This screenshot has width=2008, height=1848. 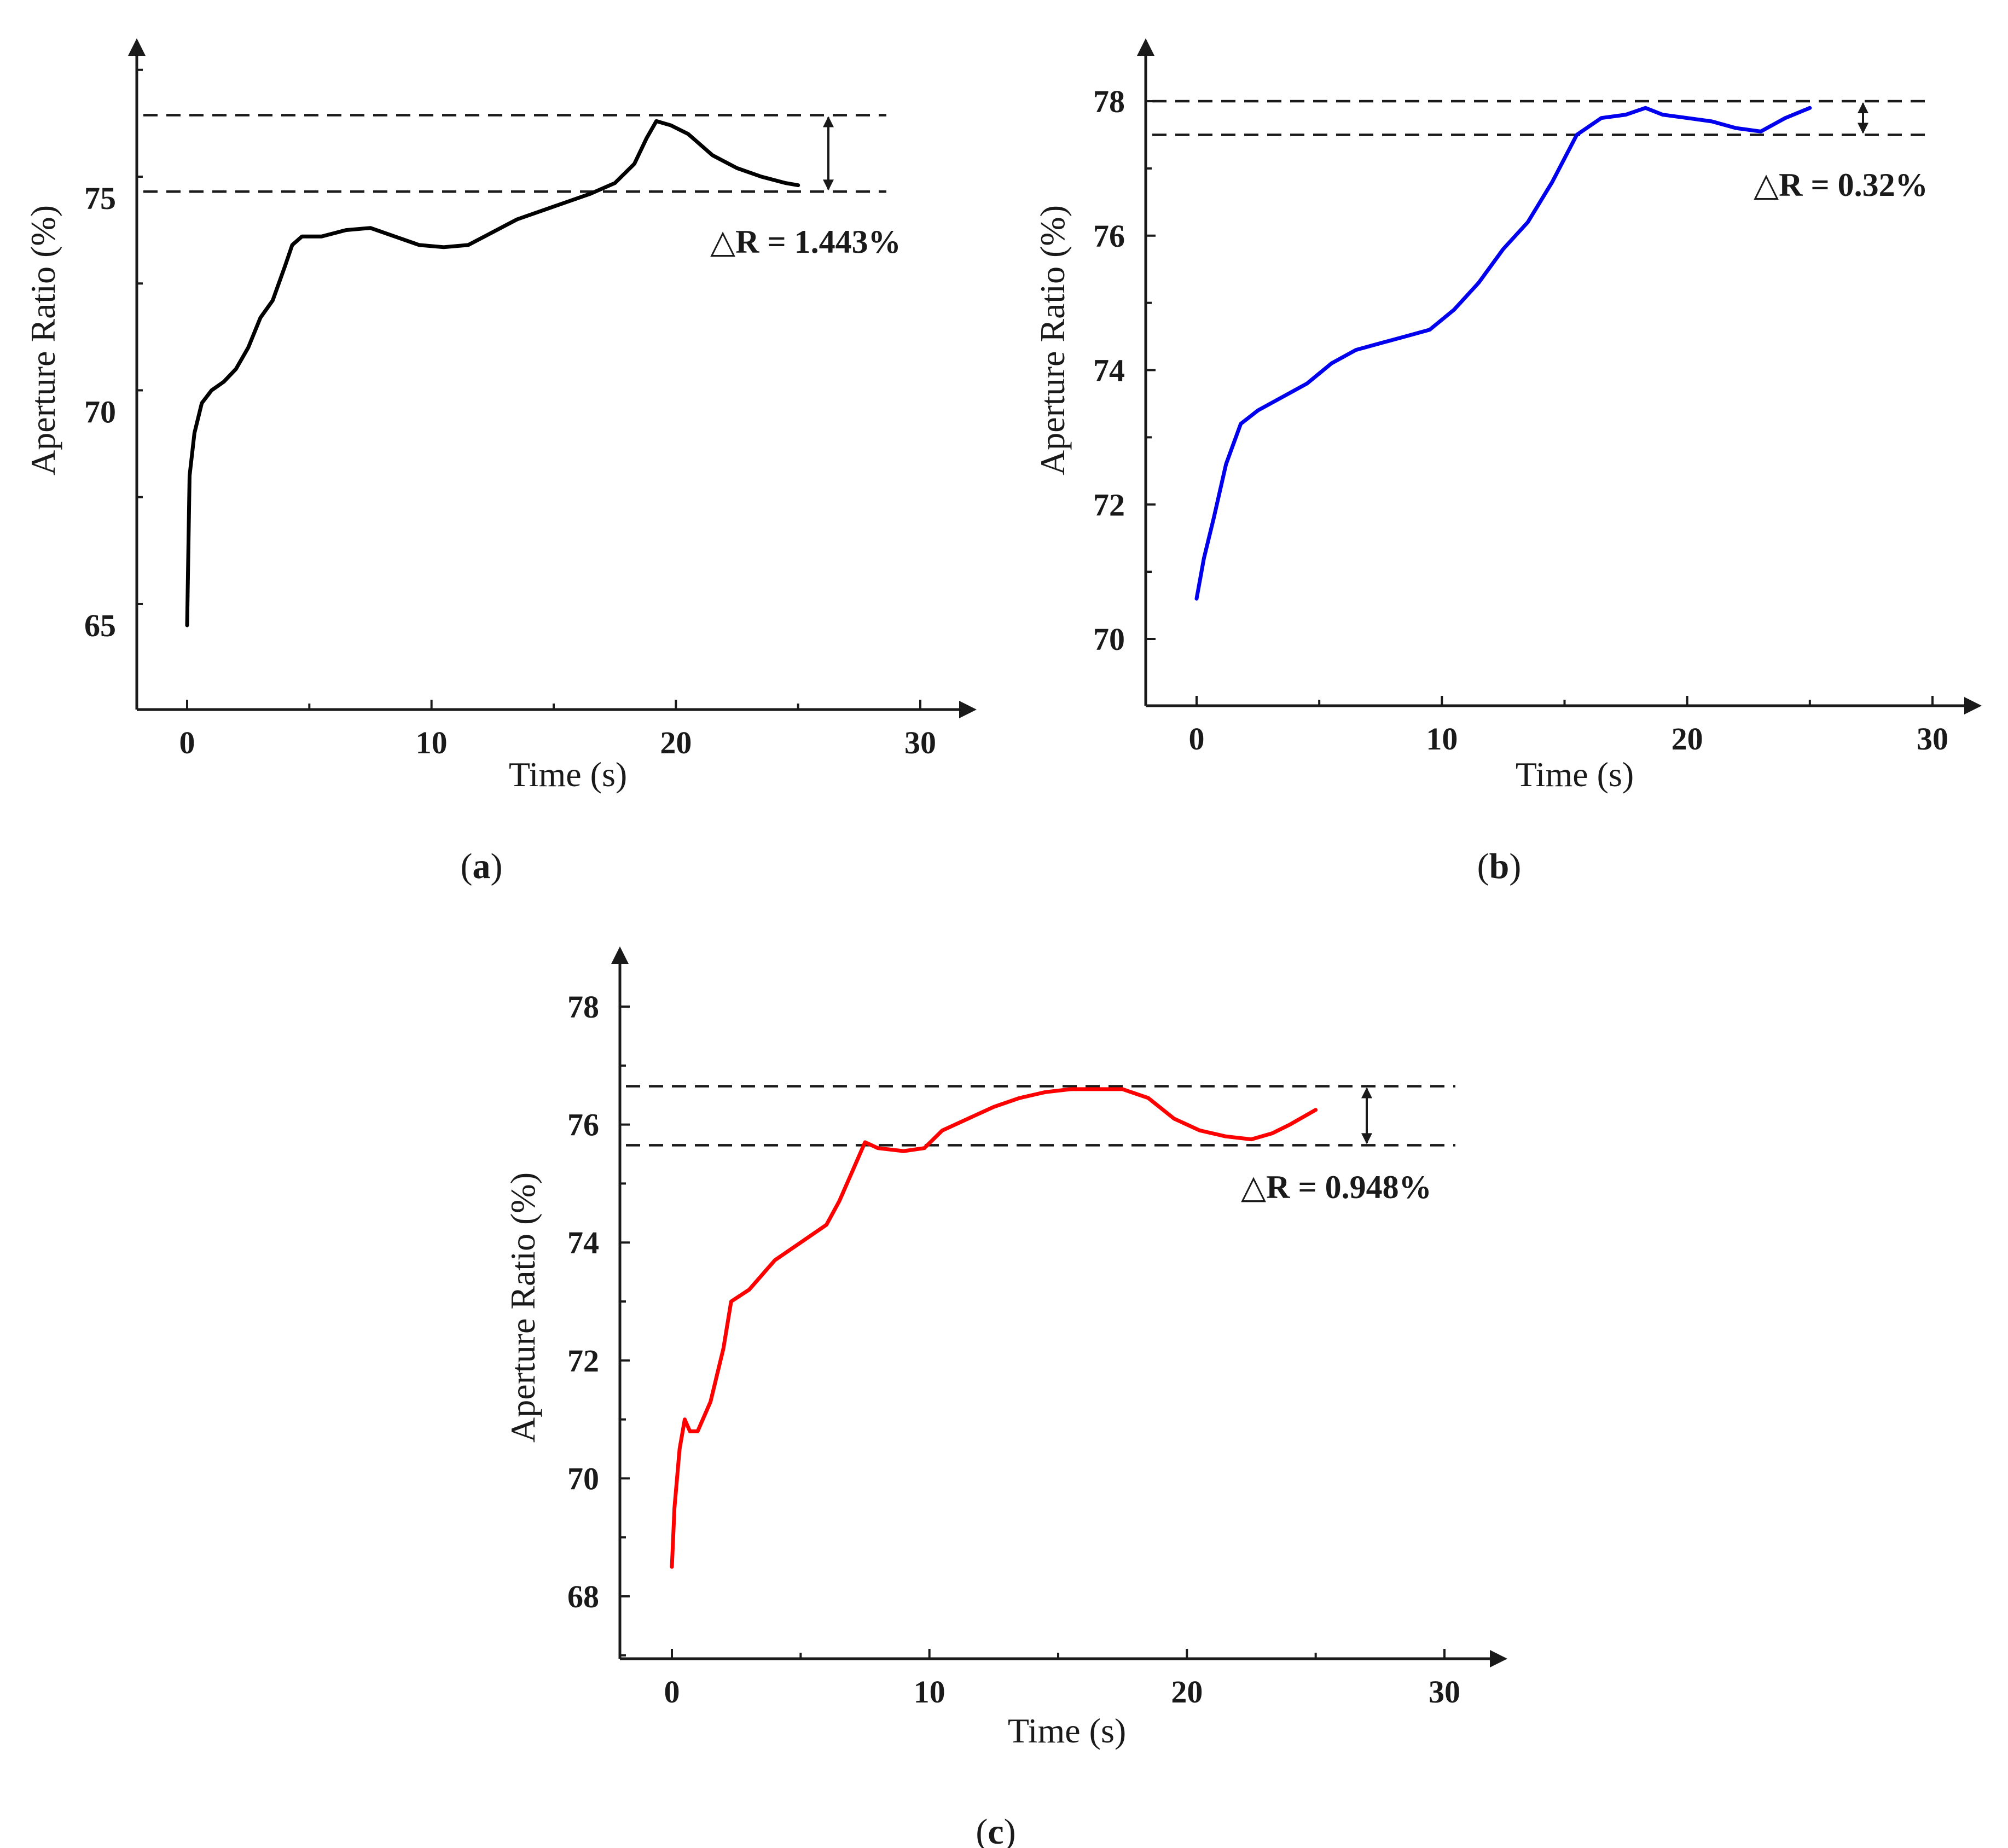 What do you see at coordinates (100, 198) in the screenshot?
I see `y-tick-label: 75` at bounding box center [100, 198].